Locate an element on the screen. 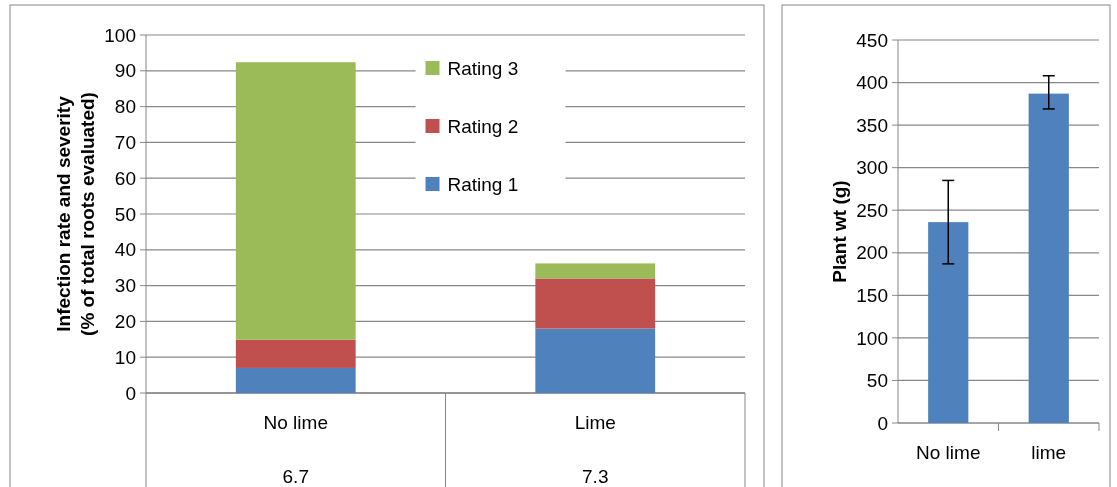 The image size is (1117, 487). legend-label: Rating 2 is located at coordinates (483, 126).